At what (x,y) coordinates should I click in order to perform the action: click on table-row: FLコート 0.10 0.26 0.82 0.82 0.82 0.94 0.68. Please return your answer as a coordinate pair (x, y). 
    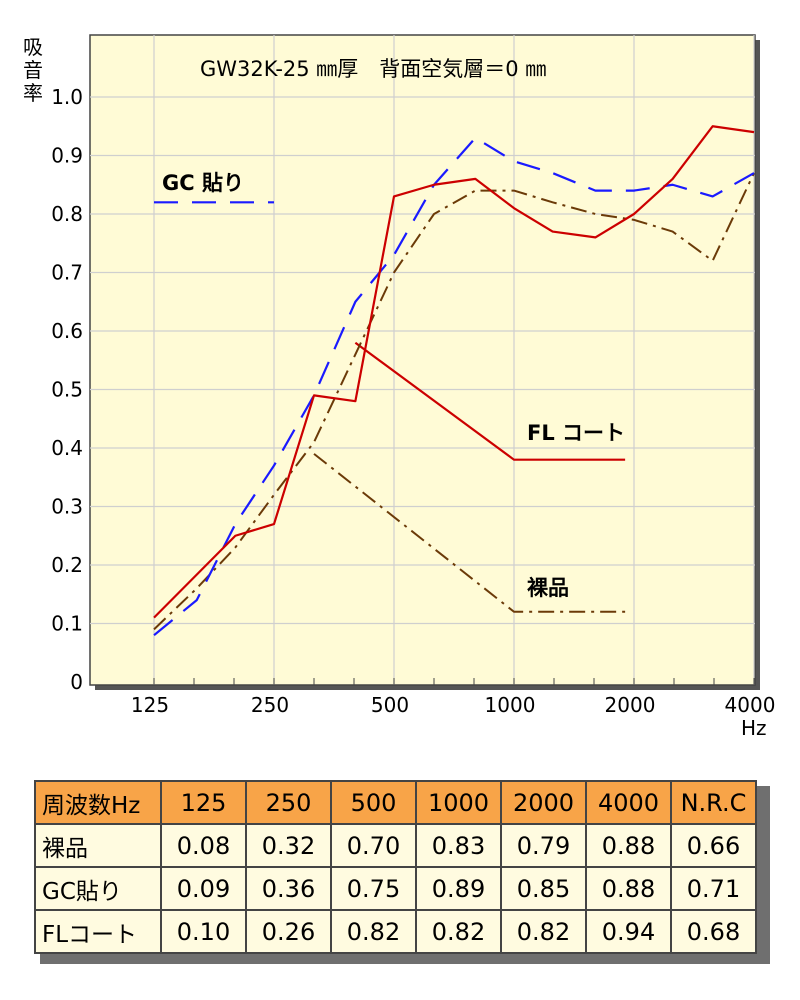
    Looking at the image, I should click on (395, 931).